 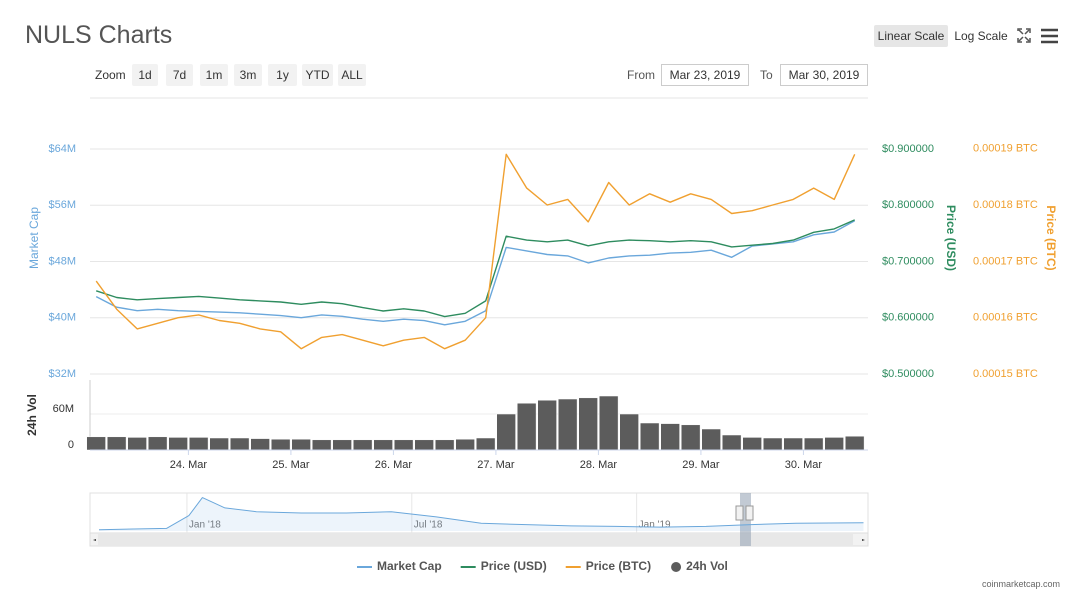 What do you see at coordinates (981, 36) in the screenshot?
I see `scale-button: Log Scale` at bounding box center [981, 36].